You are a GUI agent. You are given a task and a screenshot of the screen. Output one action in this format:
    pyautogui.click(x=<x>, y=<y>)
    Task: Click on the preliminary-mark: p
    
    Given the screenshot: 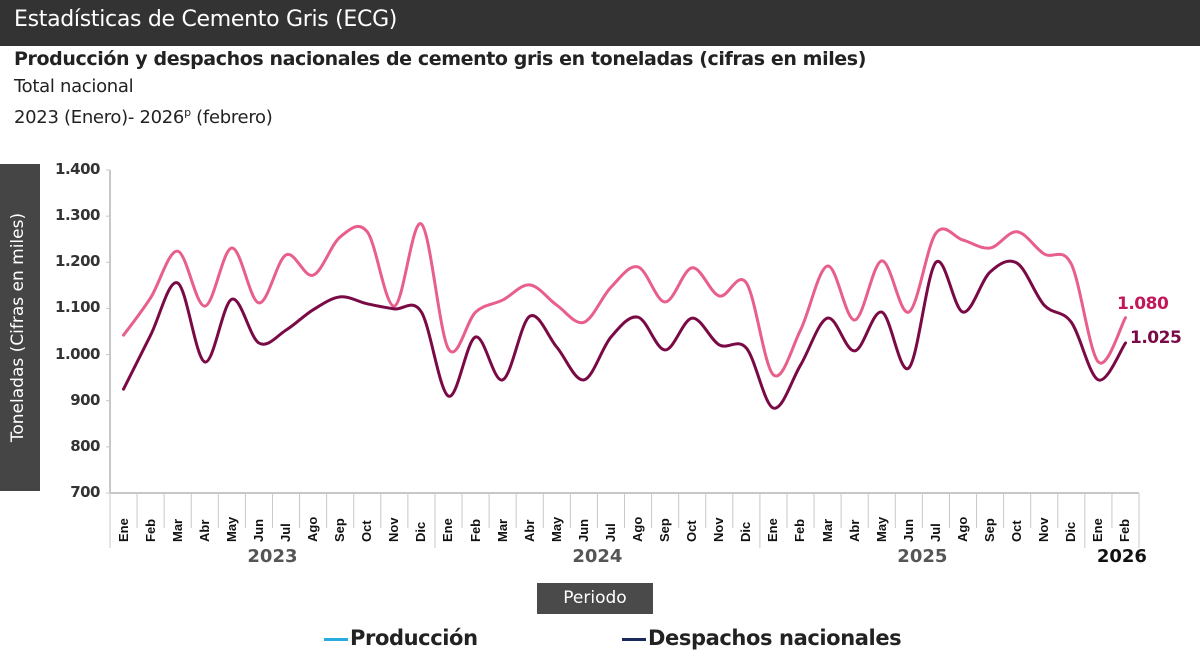 What is the action you would take?
    pyautogui.click(x=187, y=112)
    